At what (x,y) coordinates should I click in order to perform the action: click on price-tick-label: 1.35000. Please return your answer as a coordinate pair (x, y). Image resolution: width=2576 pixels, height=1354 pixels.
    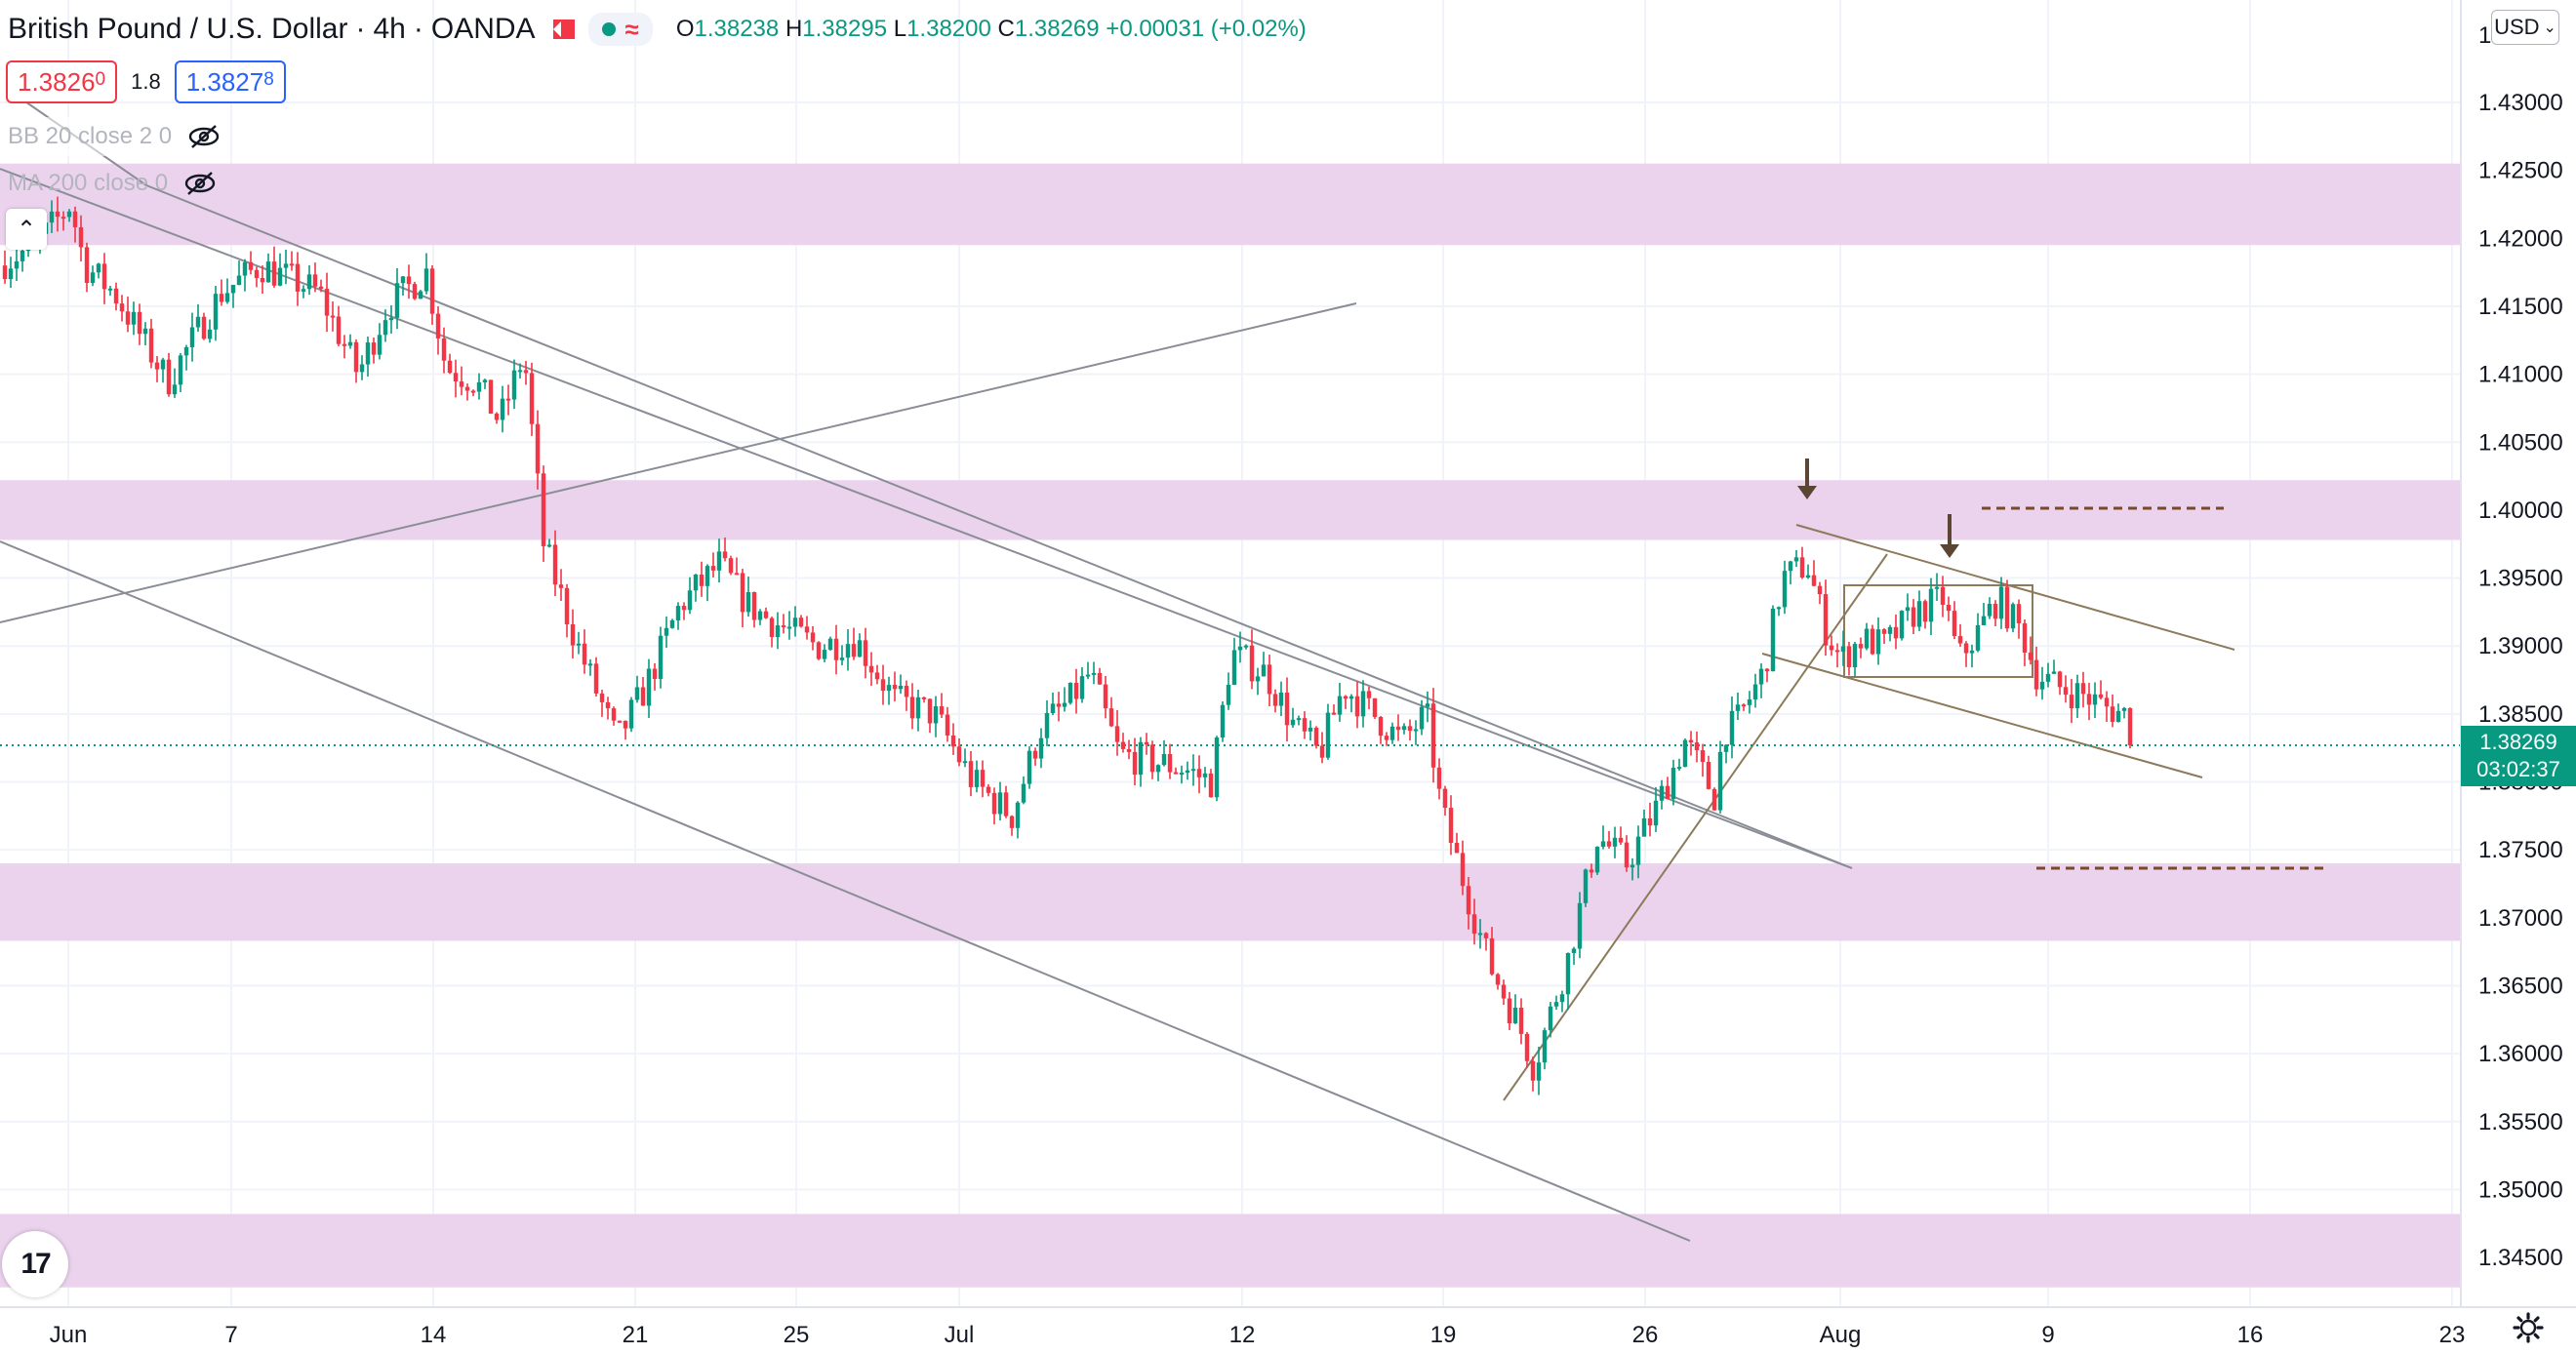
    Looking at the image, I should click on (2520, 1189).